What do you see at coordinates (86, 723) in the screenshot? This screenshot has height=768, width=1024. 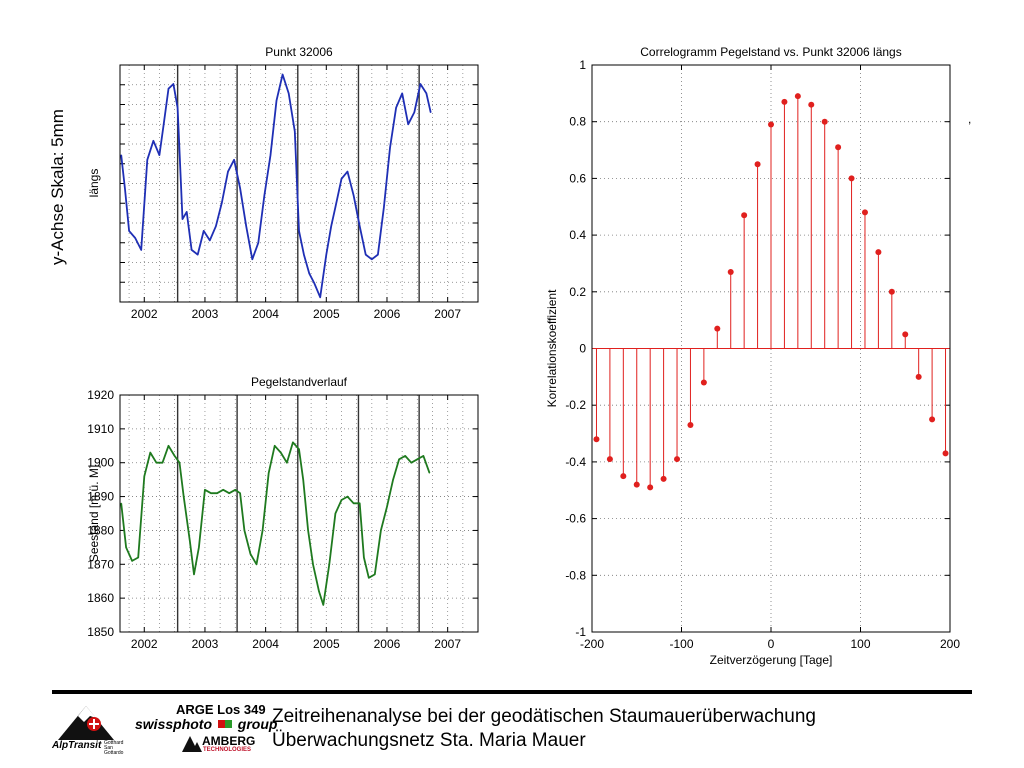 I see `alptransit-mountain-icon` at bounding box center [86, 723].